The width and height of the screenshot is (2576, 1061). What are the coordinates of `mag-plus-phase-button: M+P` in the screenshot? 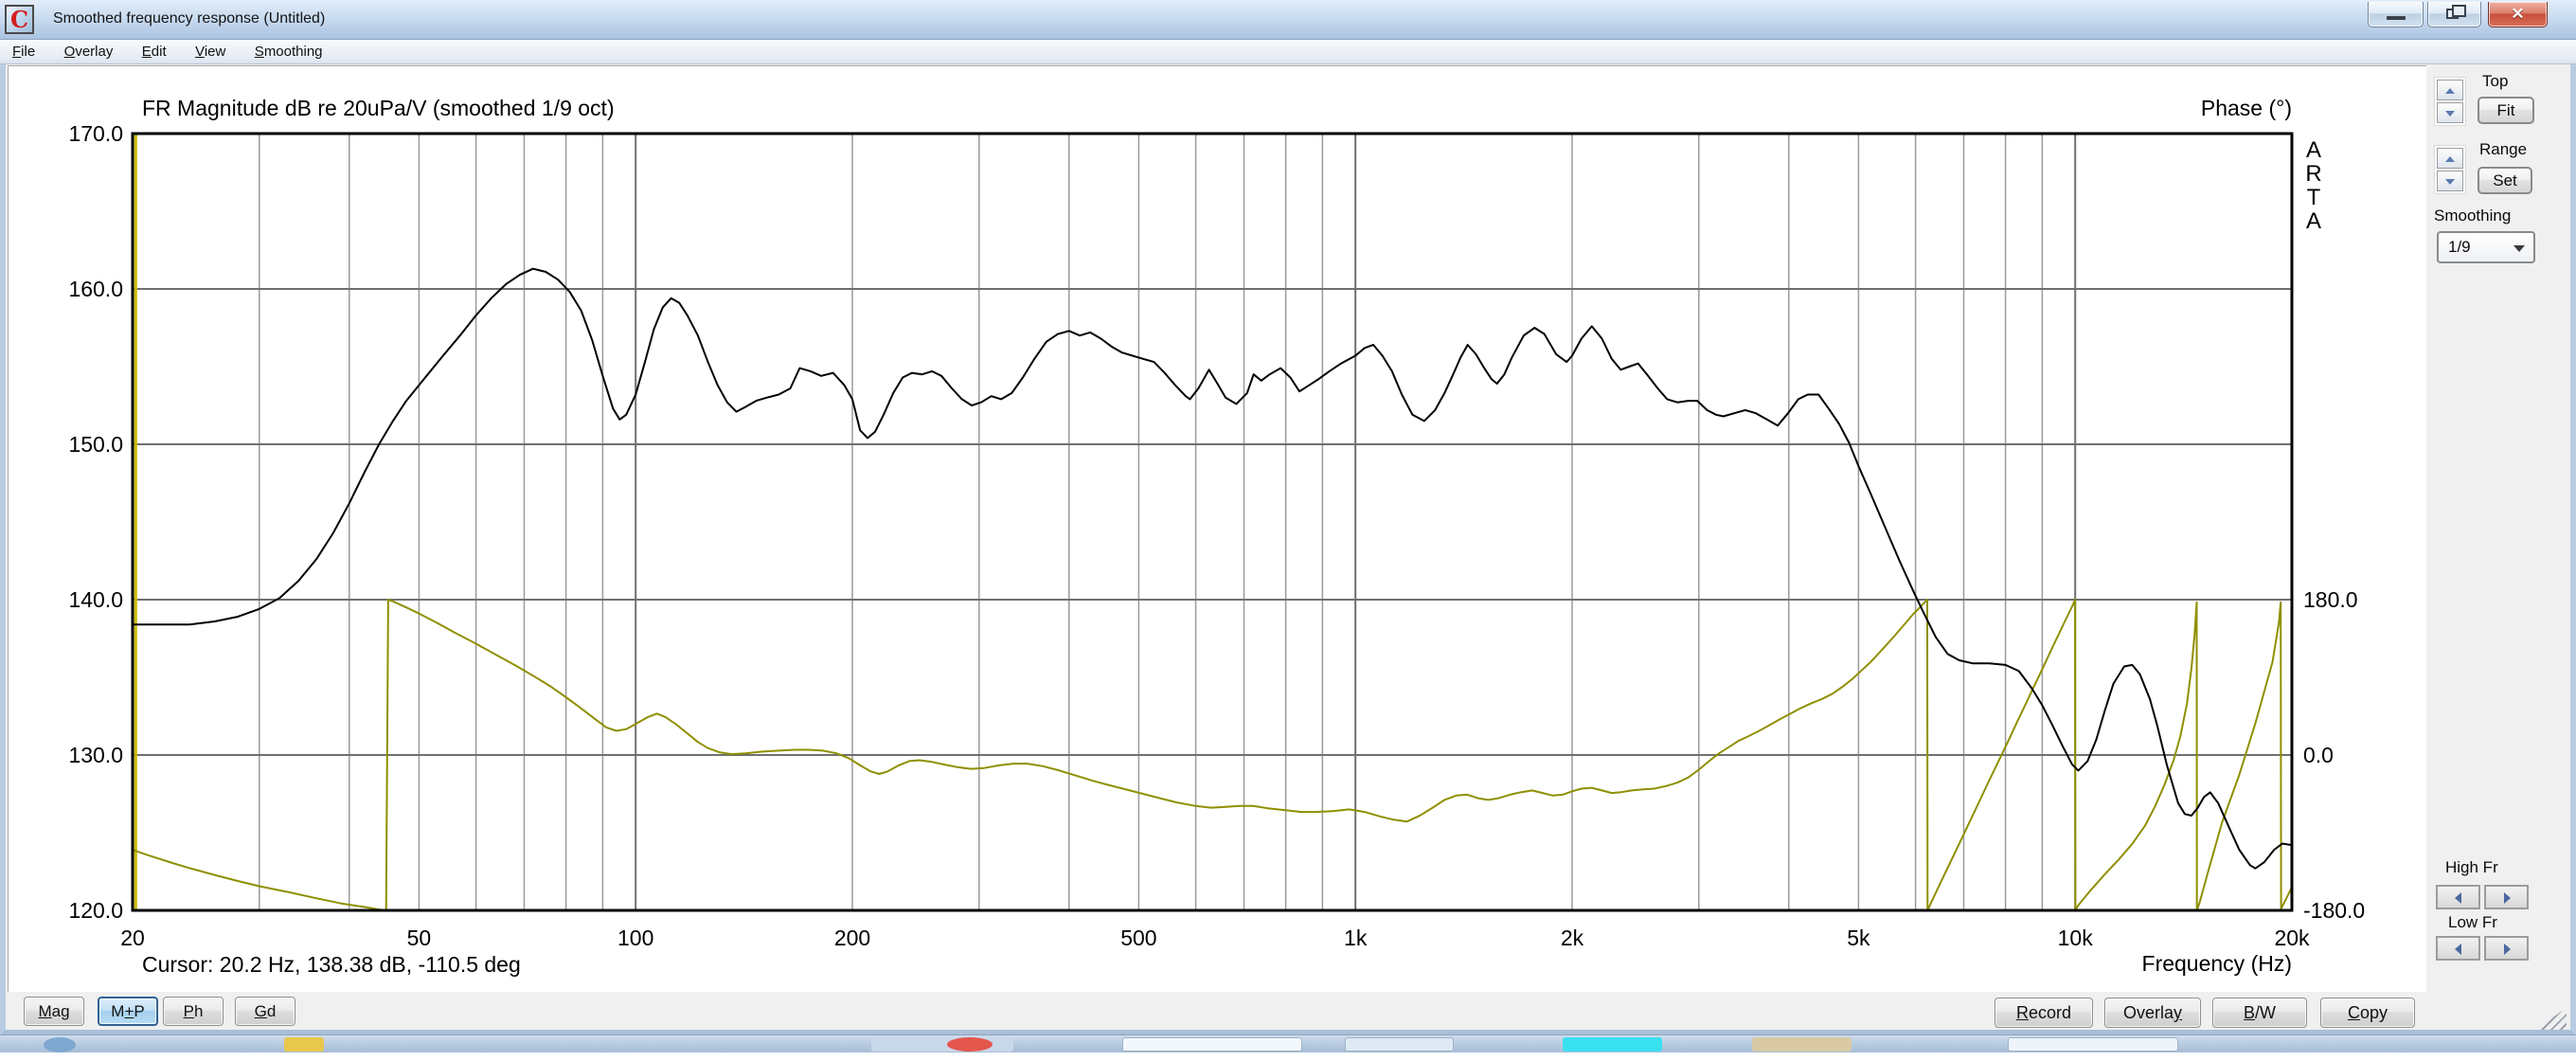 It's located at (128, 1012).